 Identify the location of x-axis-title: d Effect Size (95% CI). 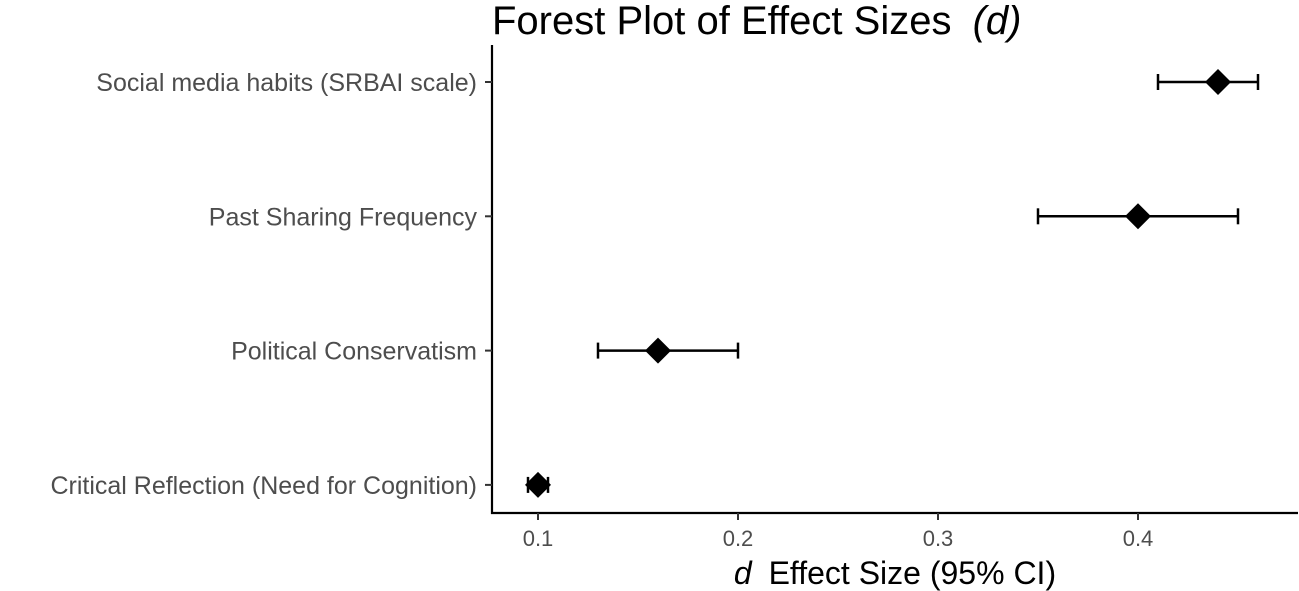
(895, 573).